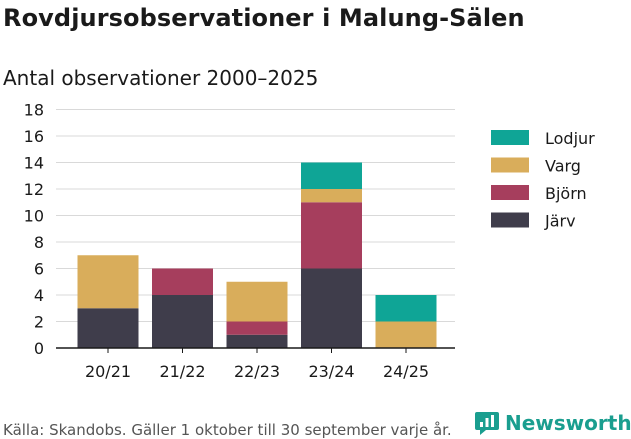 The height and width of the screenshot is (439, 631). What do you see at coordinates (568, 423) in the screenshot?
I see `brand-name: Newsworthy` at bounding box center [568, 423].